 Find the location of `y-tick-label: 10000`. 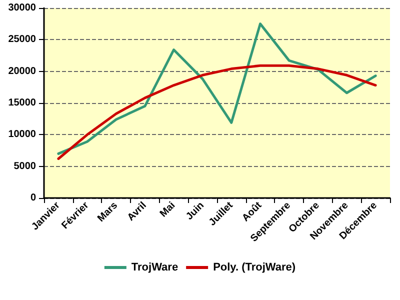

y-tick-label: 10000 is located at coordinates (22, 134).